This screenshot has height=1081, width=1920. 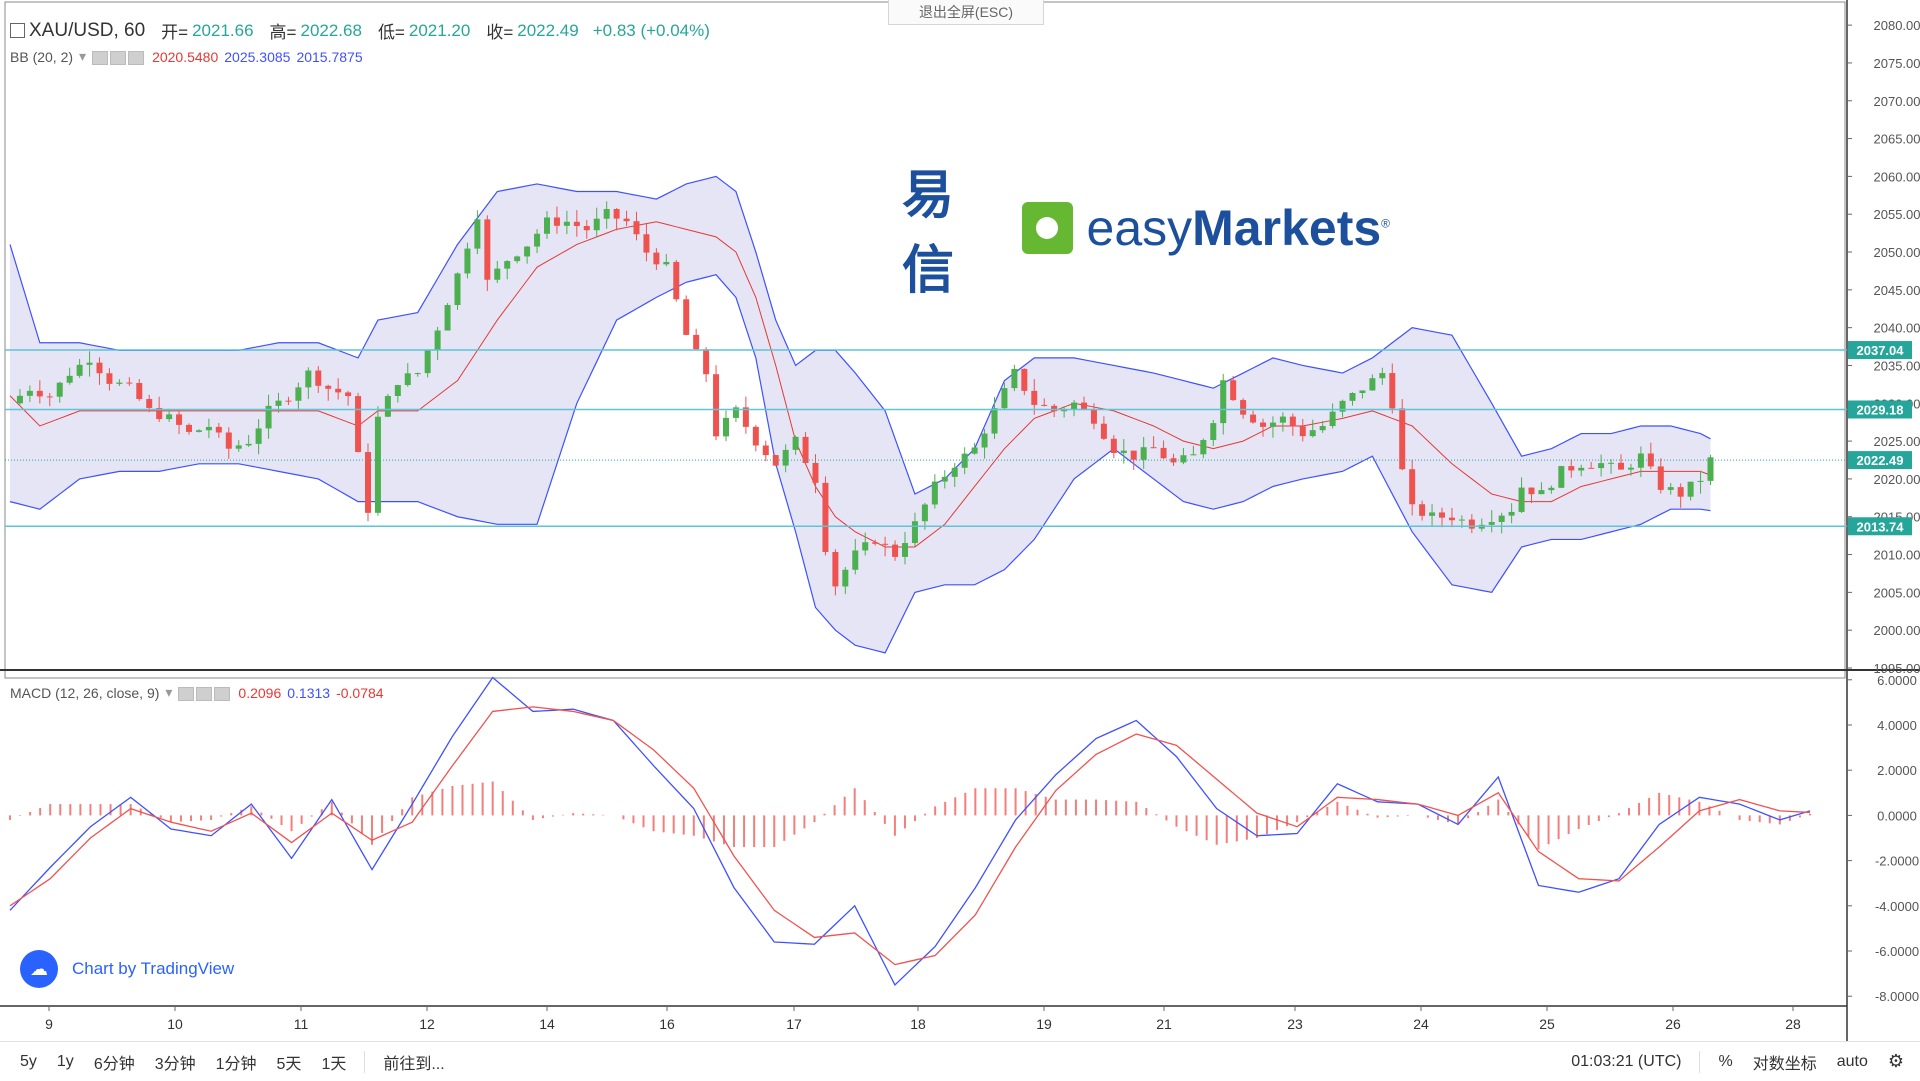 I want to click on log-scale-toggle: 对数坐标, so click(x=1785, y=1062).